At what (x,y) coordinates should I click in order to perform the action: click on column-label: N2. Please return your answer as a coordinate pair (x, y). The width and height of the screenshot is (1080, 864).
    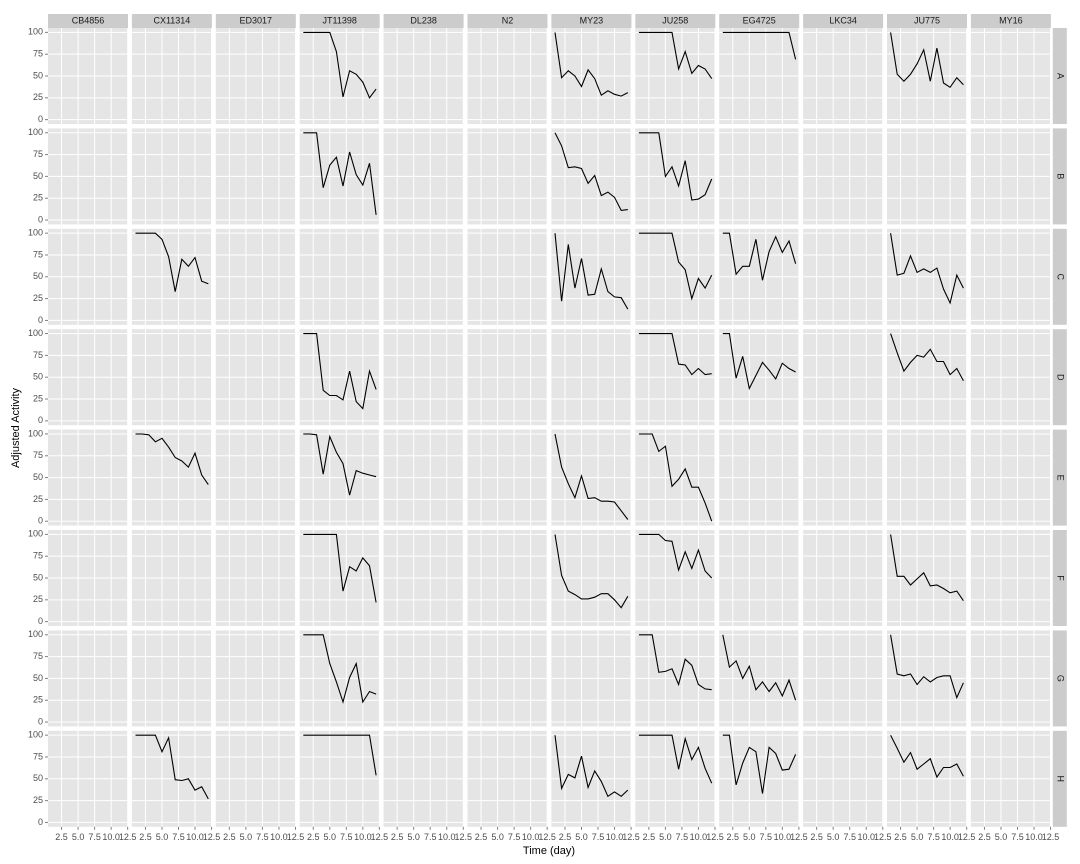
    Looking at the image, I should click on (508, 20).